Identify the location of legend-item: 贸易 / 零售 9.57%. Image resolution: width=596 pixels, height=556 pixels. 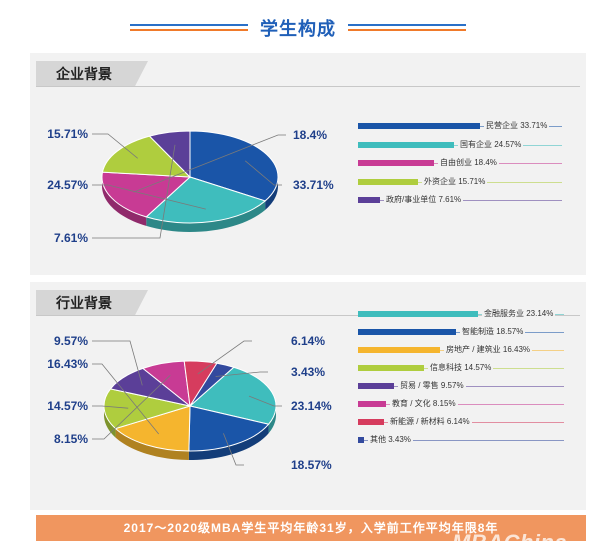
(461, 386).